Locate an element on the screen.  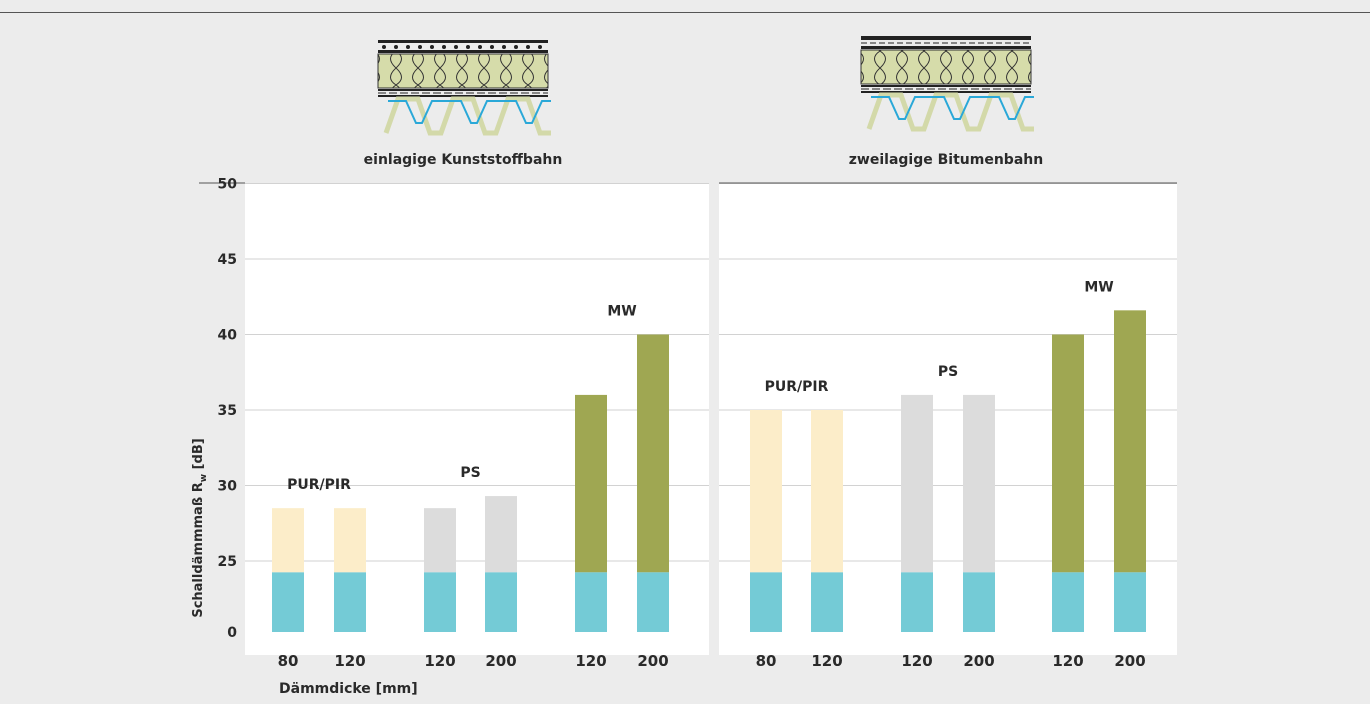
y-tick-label: 25 is located at coordinates (227, 562).